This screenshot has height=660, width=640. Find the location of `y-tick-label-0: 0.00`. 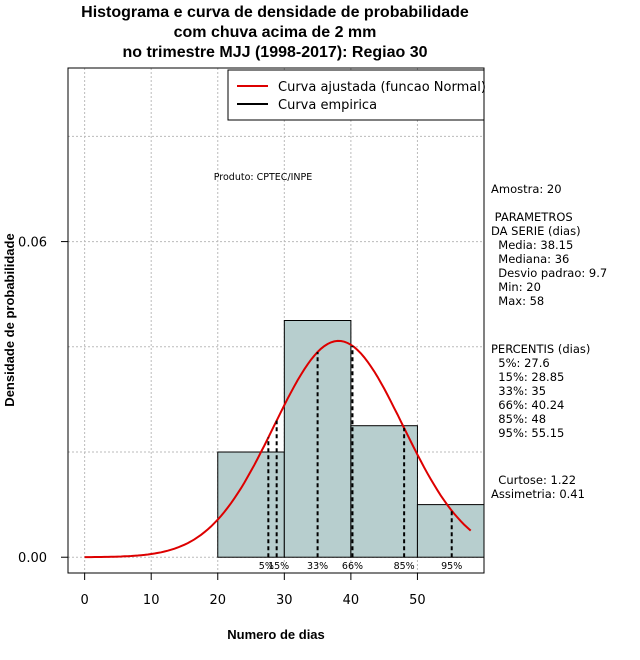

y-tick-label-0: 0.00 is located at coordinates (32, 558).